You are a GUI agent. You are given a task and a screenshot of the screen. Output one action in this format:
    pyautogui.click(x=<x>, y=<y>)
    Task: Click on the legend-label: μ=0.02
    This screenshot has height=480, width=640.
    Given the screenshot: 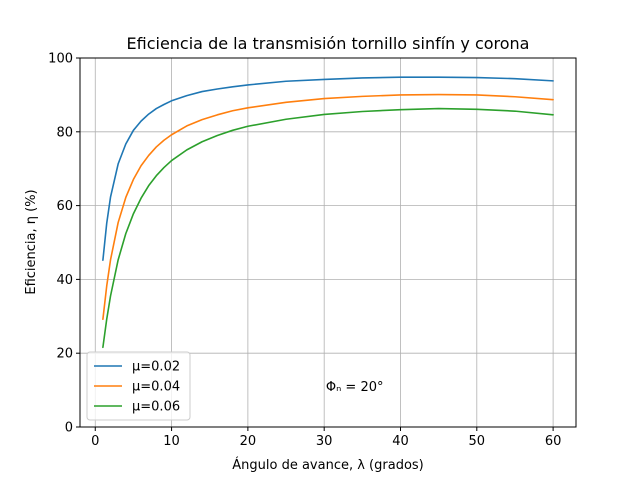 What is the action you would take?
    pyautogui.click(x=156, y=367)
    